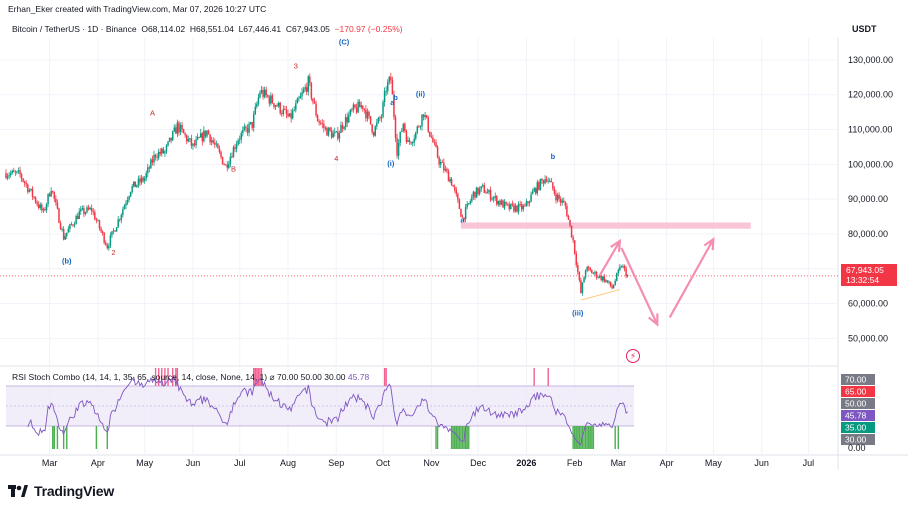 The width and height of the screenshot is (908, 512). What do you see at coordinates (605, 225) in the screenshot?
I see `resistance-zone` at bounding box center [605, 225].